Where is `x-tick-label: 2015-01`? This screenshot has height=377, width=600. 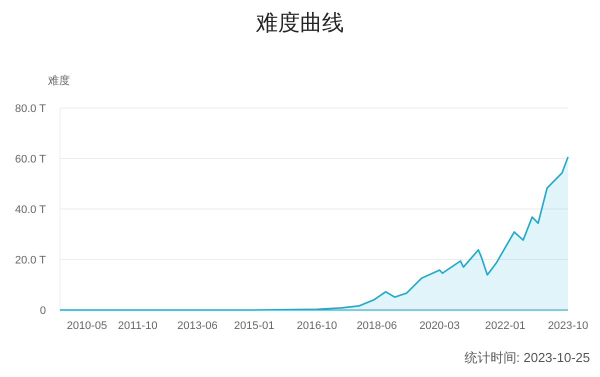 x-tick-label: 2015-01 is located at coordinates (254, 326).